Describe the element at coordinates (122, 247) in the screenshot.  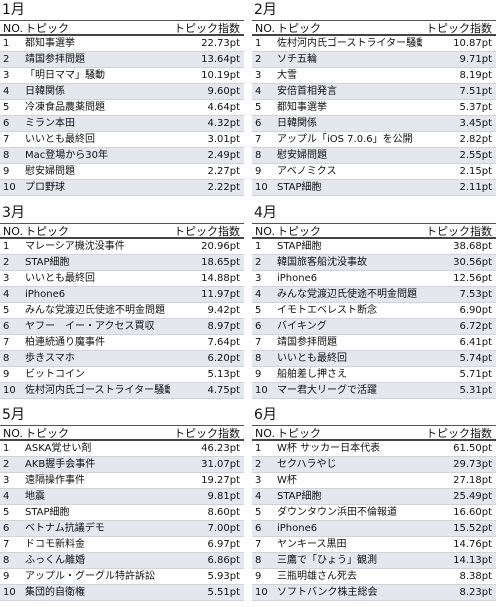
I see `table-row: 1 マレーシア機沈没事件 20.96pt` at that location.